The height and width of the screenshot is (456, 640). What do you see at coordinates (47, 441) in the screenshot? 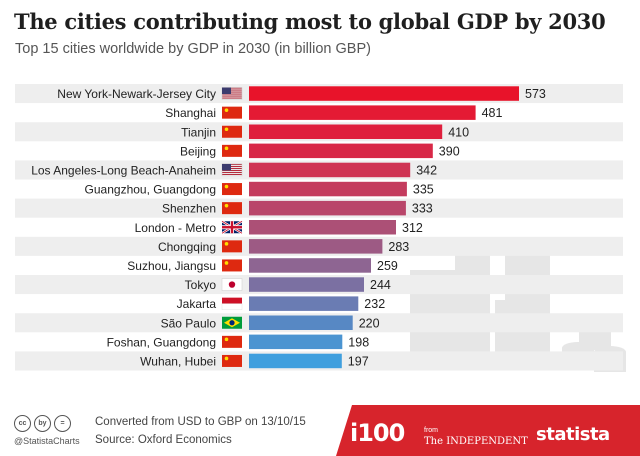
I see `twitter-handle: @StatistaCharts` at bounding box center [47, 441].